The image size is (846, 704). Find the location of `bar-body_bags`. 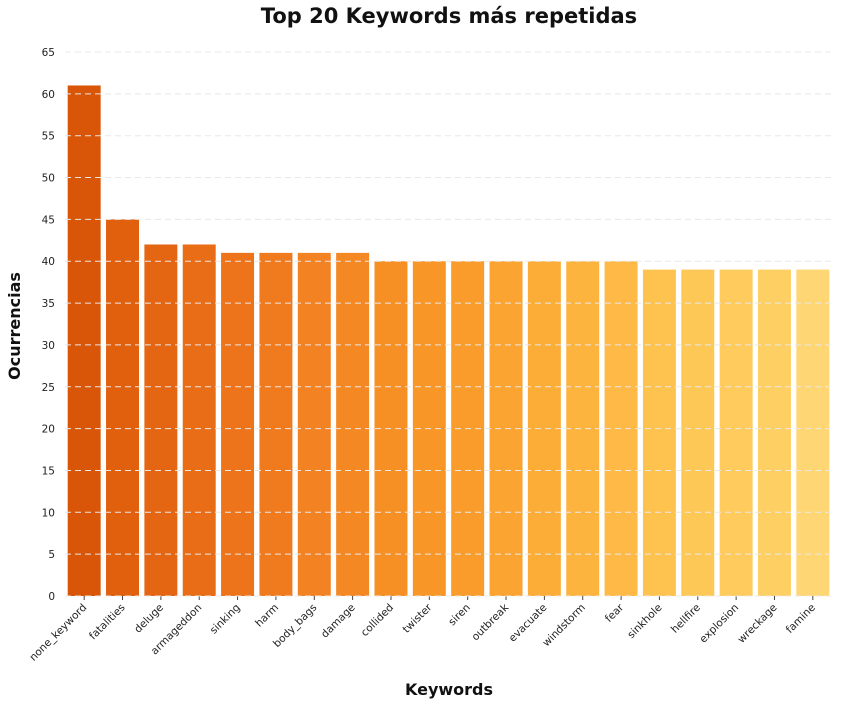

bar-body_bags is located at coordinates (314, 424).